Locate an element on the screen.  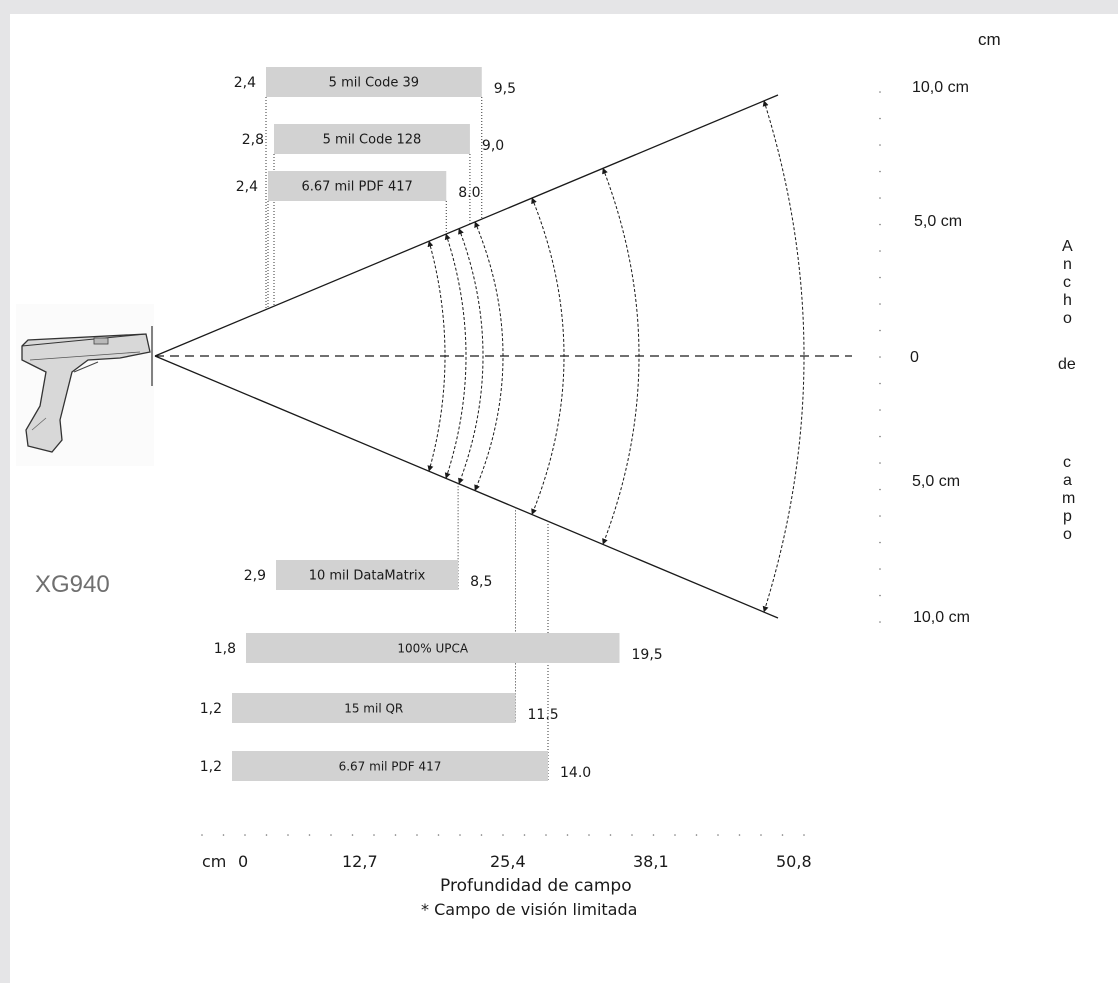
y-axis-title-letter: p is located at coordinates (1067, 516).